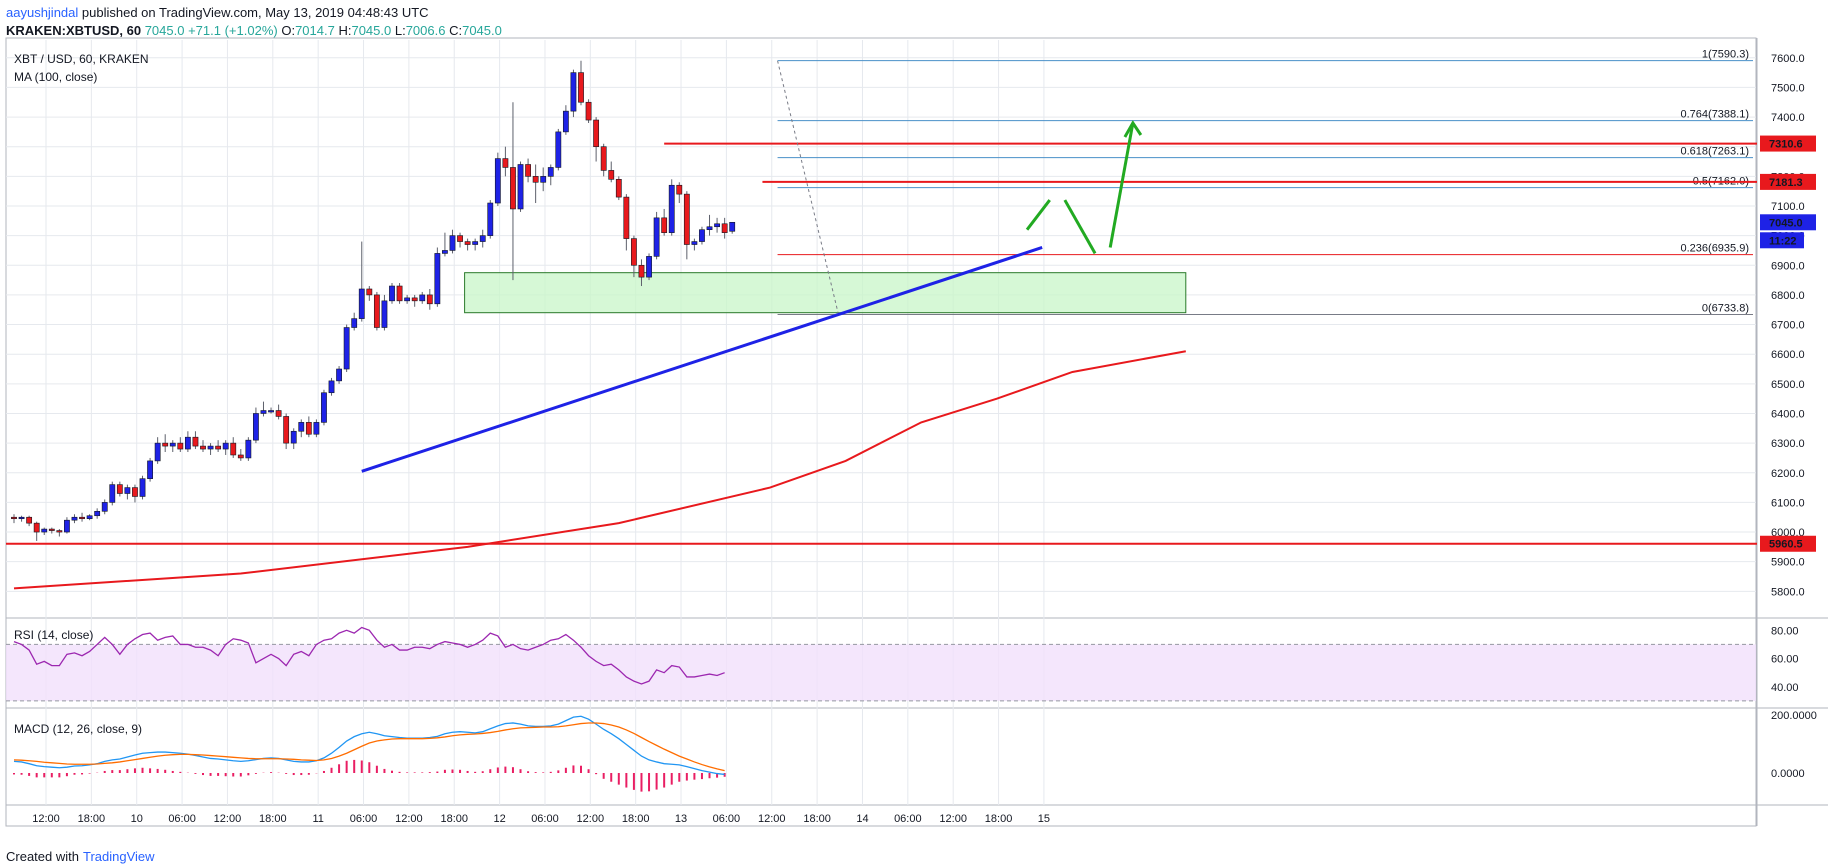 This screenshot has height=868, width=1828. Describe the element at coordinates (345, 30) in the screenshot. I see `high-label: H:` at that location.